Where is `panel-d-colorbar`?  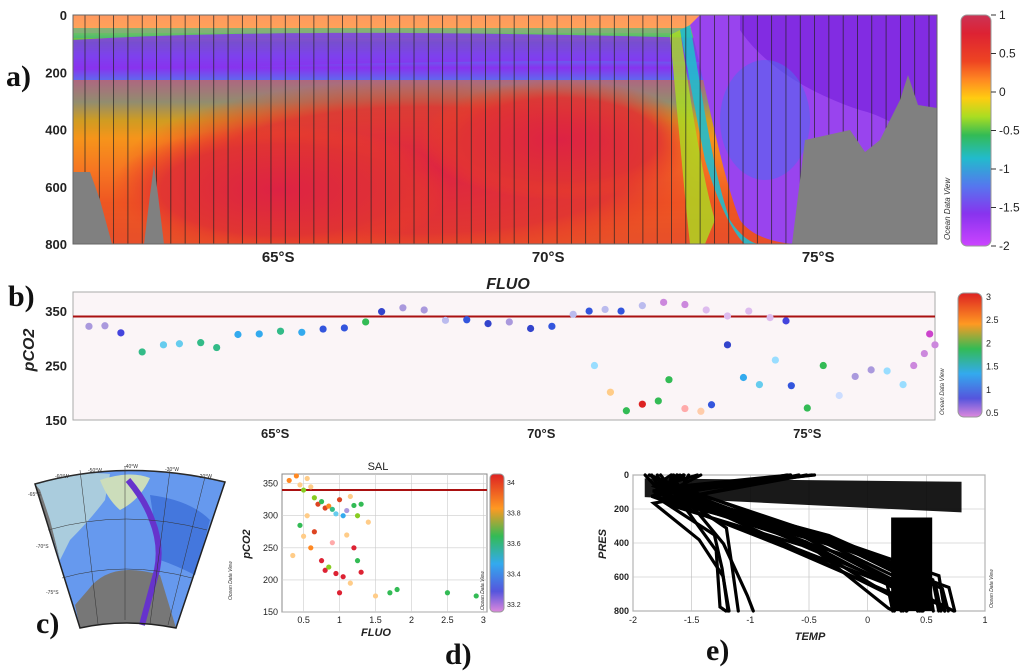
panel-d-colorbar is located at coordinates (497, 543).